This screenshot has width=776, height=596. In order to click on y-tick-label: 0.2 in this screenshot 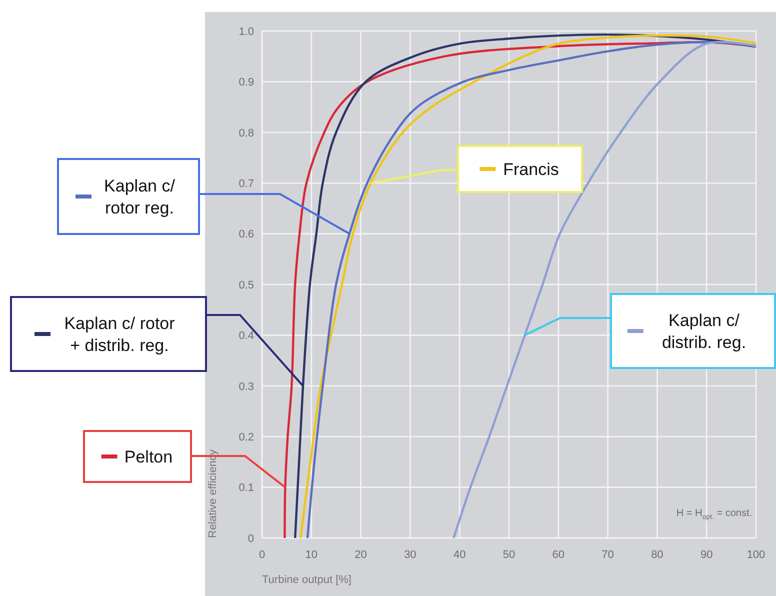, I will do `click(246, 437)`.